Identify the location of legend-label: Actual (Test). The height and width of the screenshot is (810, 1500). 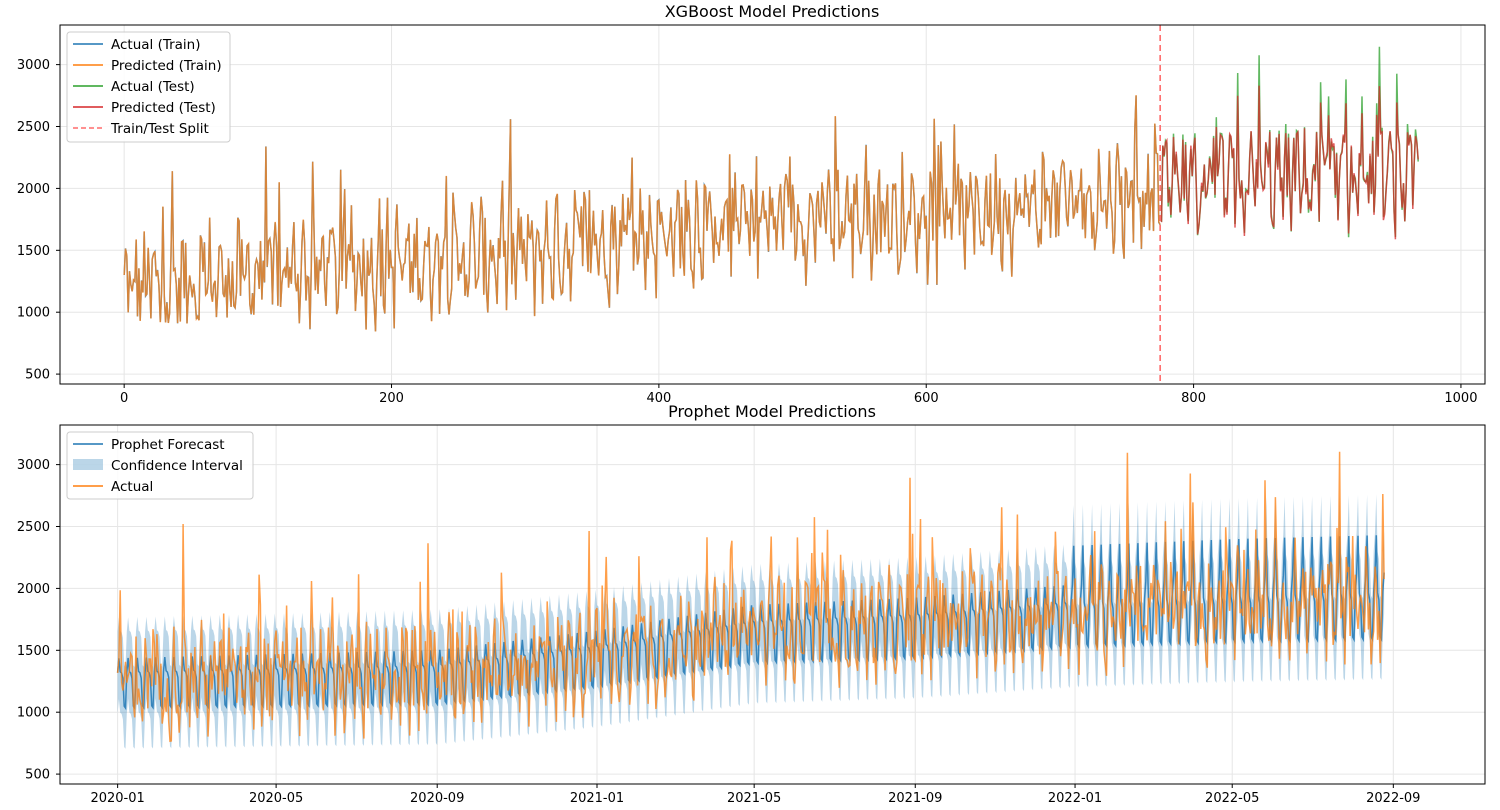
(153, 87).